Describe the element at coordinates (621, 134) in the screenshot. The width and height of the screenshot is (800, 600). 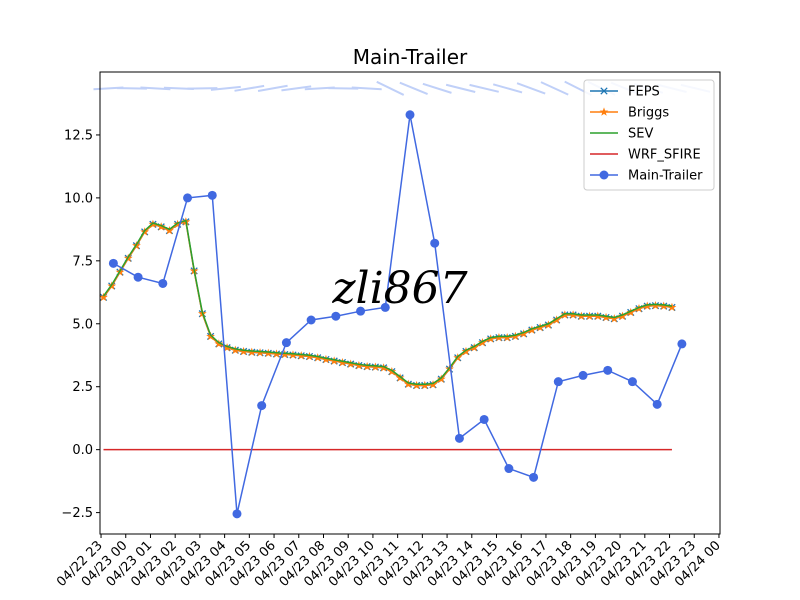
I see `legend-entry: SEV` at that location.